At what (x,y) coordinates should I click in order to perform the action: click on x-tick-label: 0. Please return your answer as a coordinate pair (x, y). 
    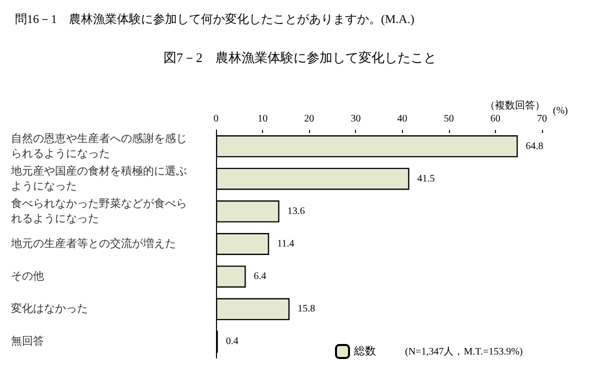
    Looking at the image, I should click on (216, 119).